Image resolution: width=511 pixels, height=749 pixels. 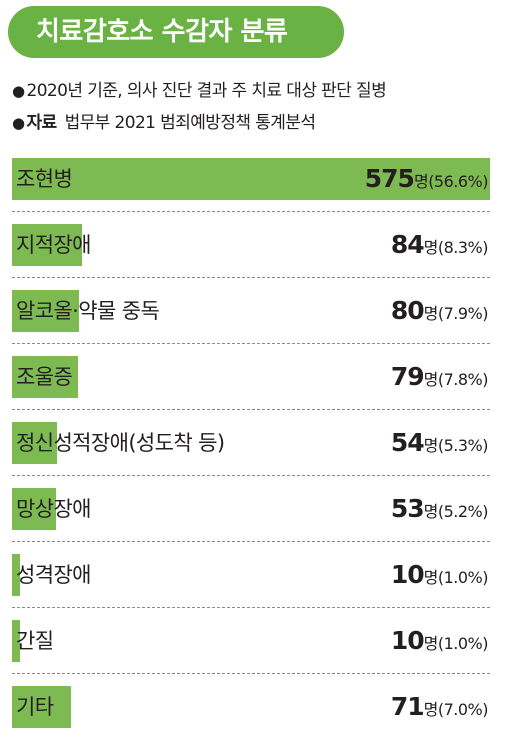 I want to click on data-label: 79명(7.8%), so click(x=439, y=377).